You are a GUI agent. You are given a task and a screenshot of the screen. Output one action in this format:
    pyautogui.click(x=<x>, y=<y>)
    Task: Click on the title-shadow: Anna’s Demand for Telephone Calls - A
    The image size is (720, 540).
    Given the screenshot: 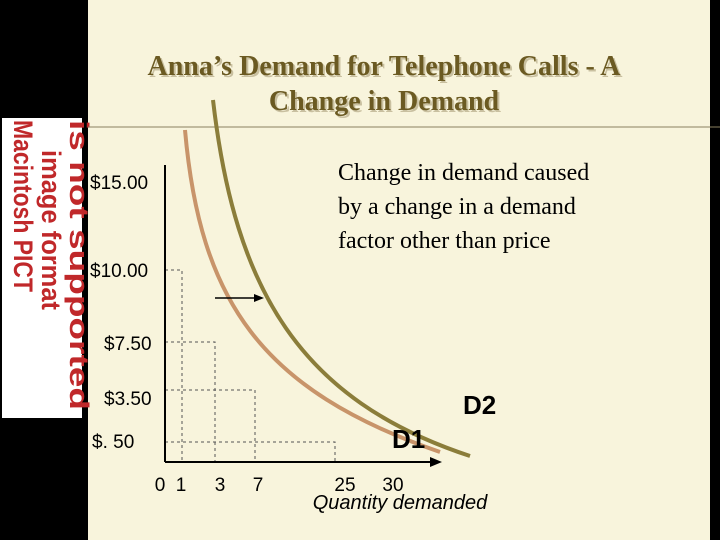 What is the action you would take?
    pyautogui.click(x=387, y=68)
    